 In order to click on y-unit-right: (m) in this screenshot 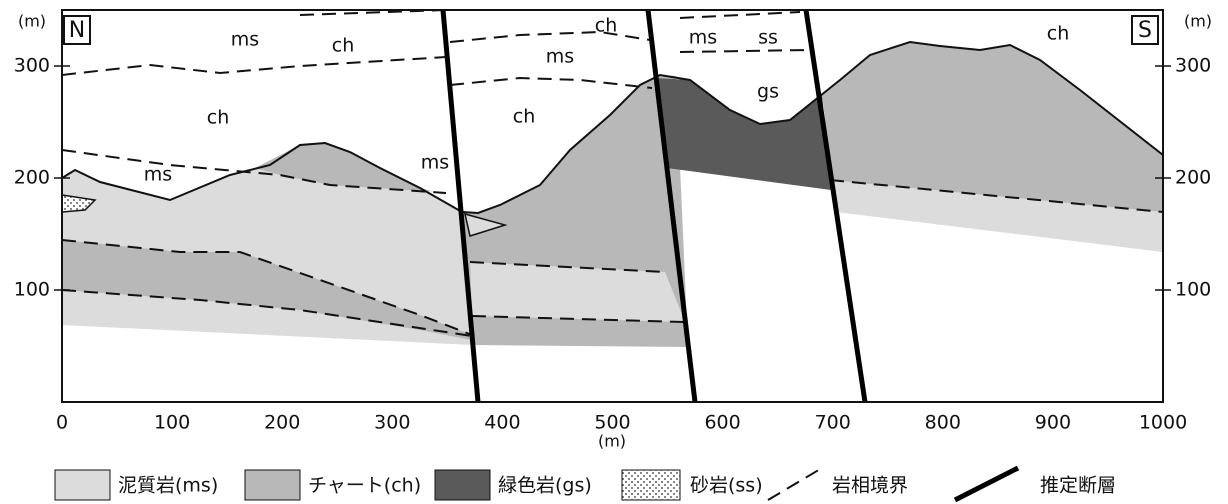, I will do `click(1198, 21)`.